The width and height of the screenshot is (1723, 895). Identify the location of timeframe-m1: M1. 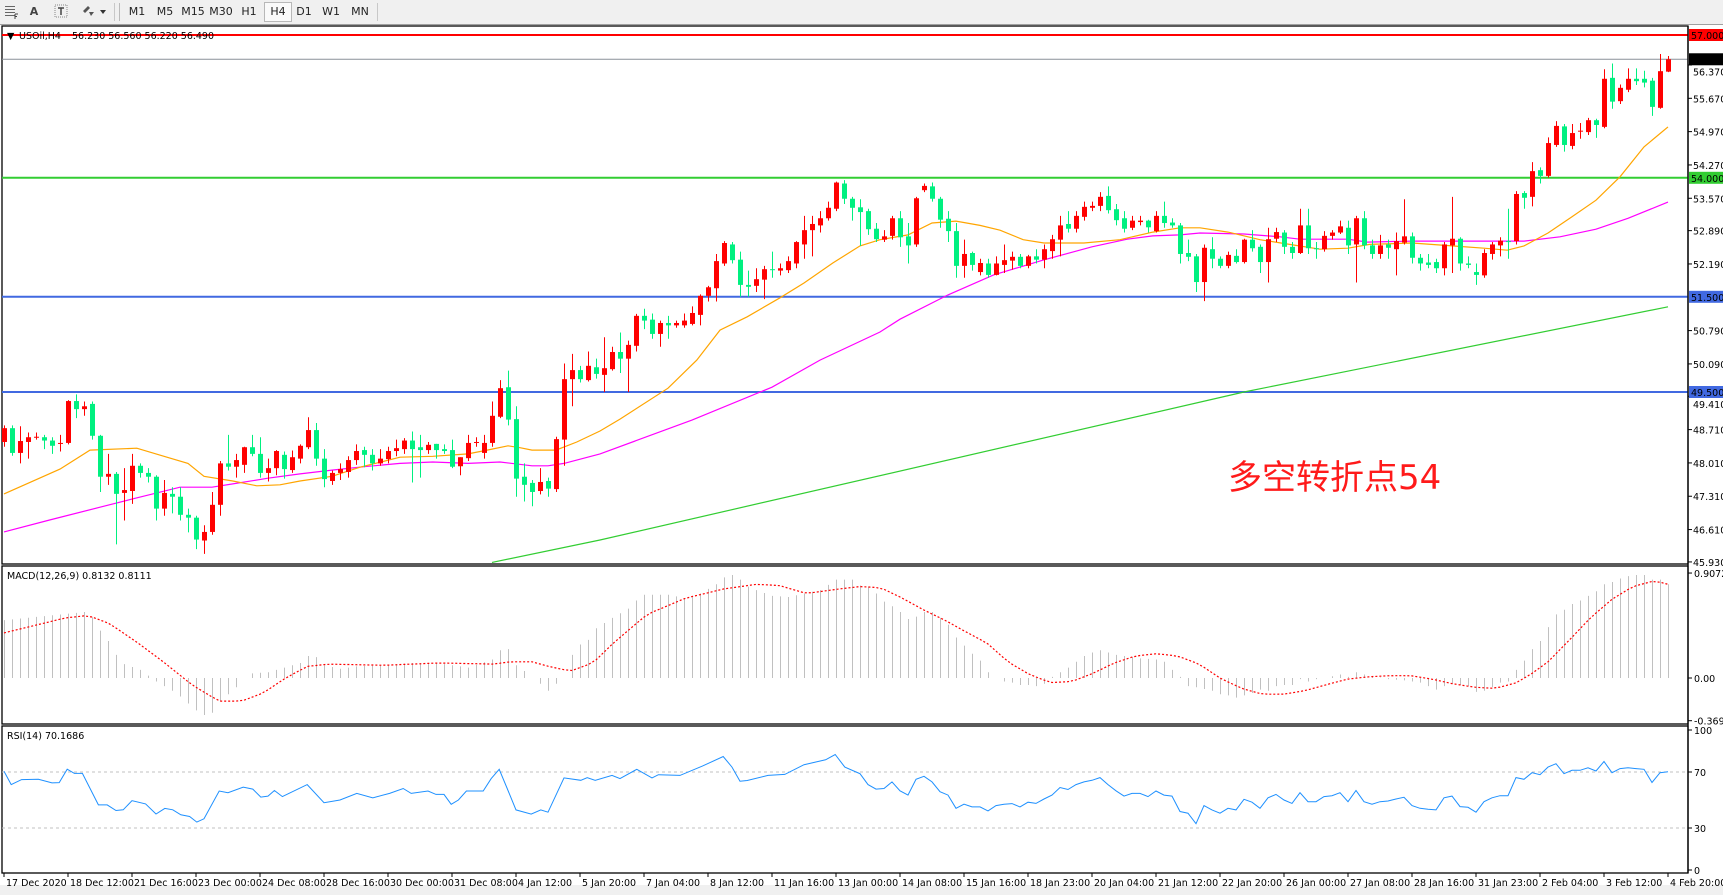
(137, 11).